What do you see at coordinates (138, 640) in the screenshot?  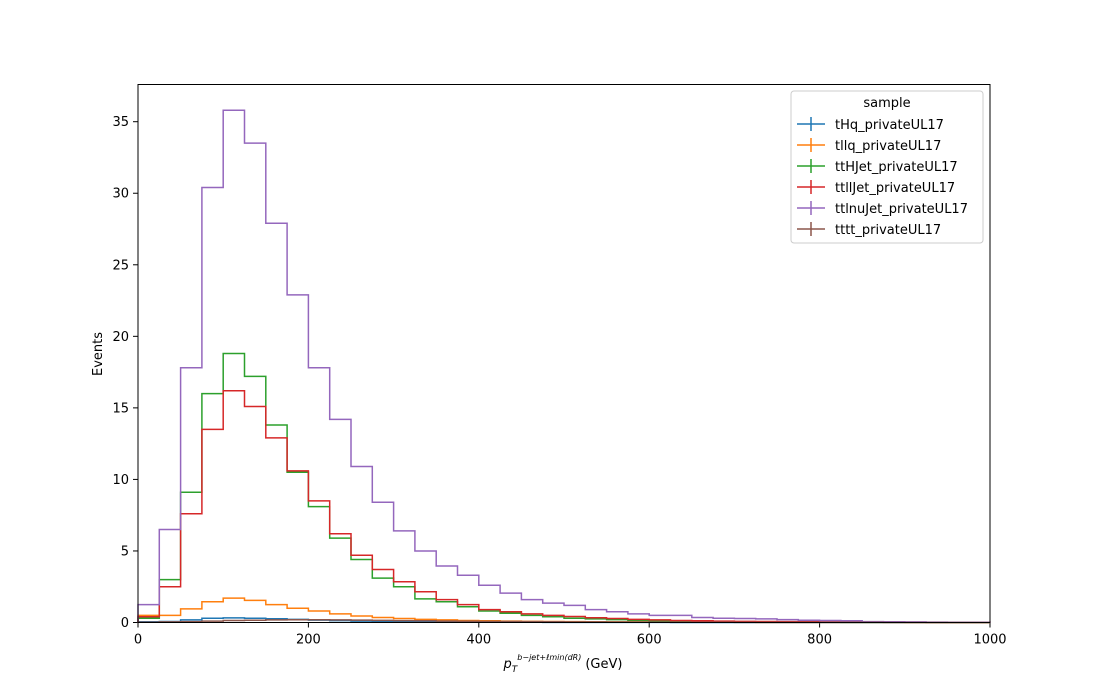 I see `x-tick-label: 0` at bounding box center [138, 640].